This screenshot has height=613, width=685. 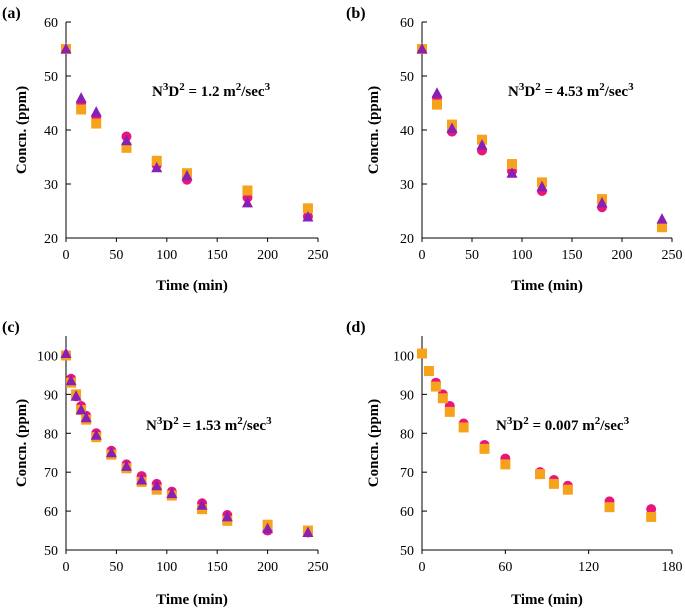 What do you see at coordinates (208, 426) in the screenshot?
I see `annotation-text: = 1.53 m` at bounding box center [208, 426].